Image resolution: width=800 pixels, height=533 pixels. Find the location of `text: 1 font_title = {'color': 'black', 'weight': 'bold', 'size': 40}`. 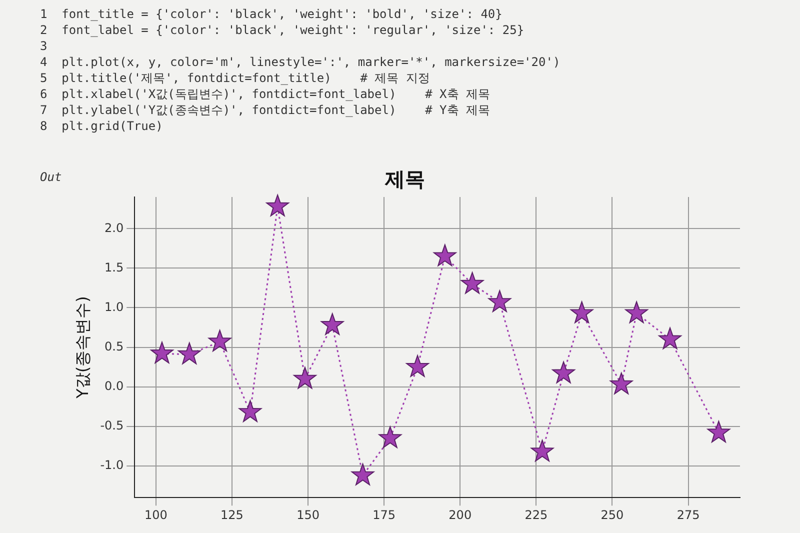

text: 1 font_title = {'color': 'black', 'weight': 'bold', 'size': 40} is located at coordinates (272, 14).